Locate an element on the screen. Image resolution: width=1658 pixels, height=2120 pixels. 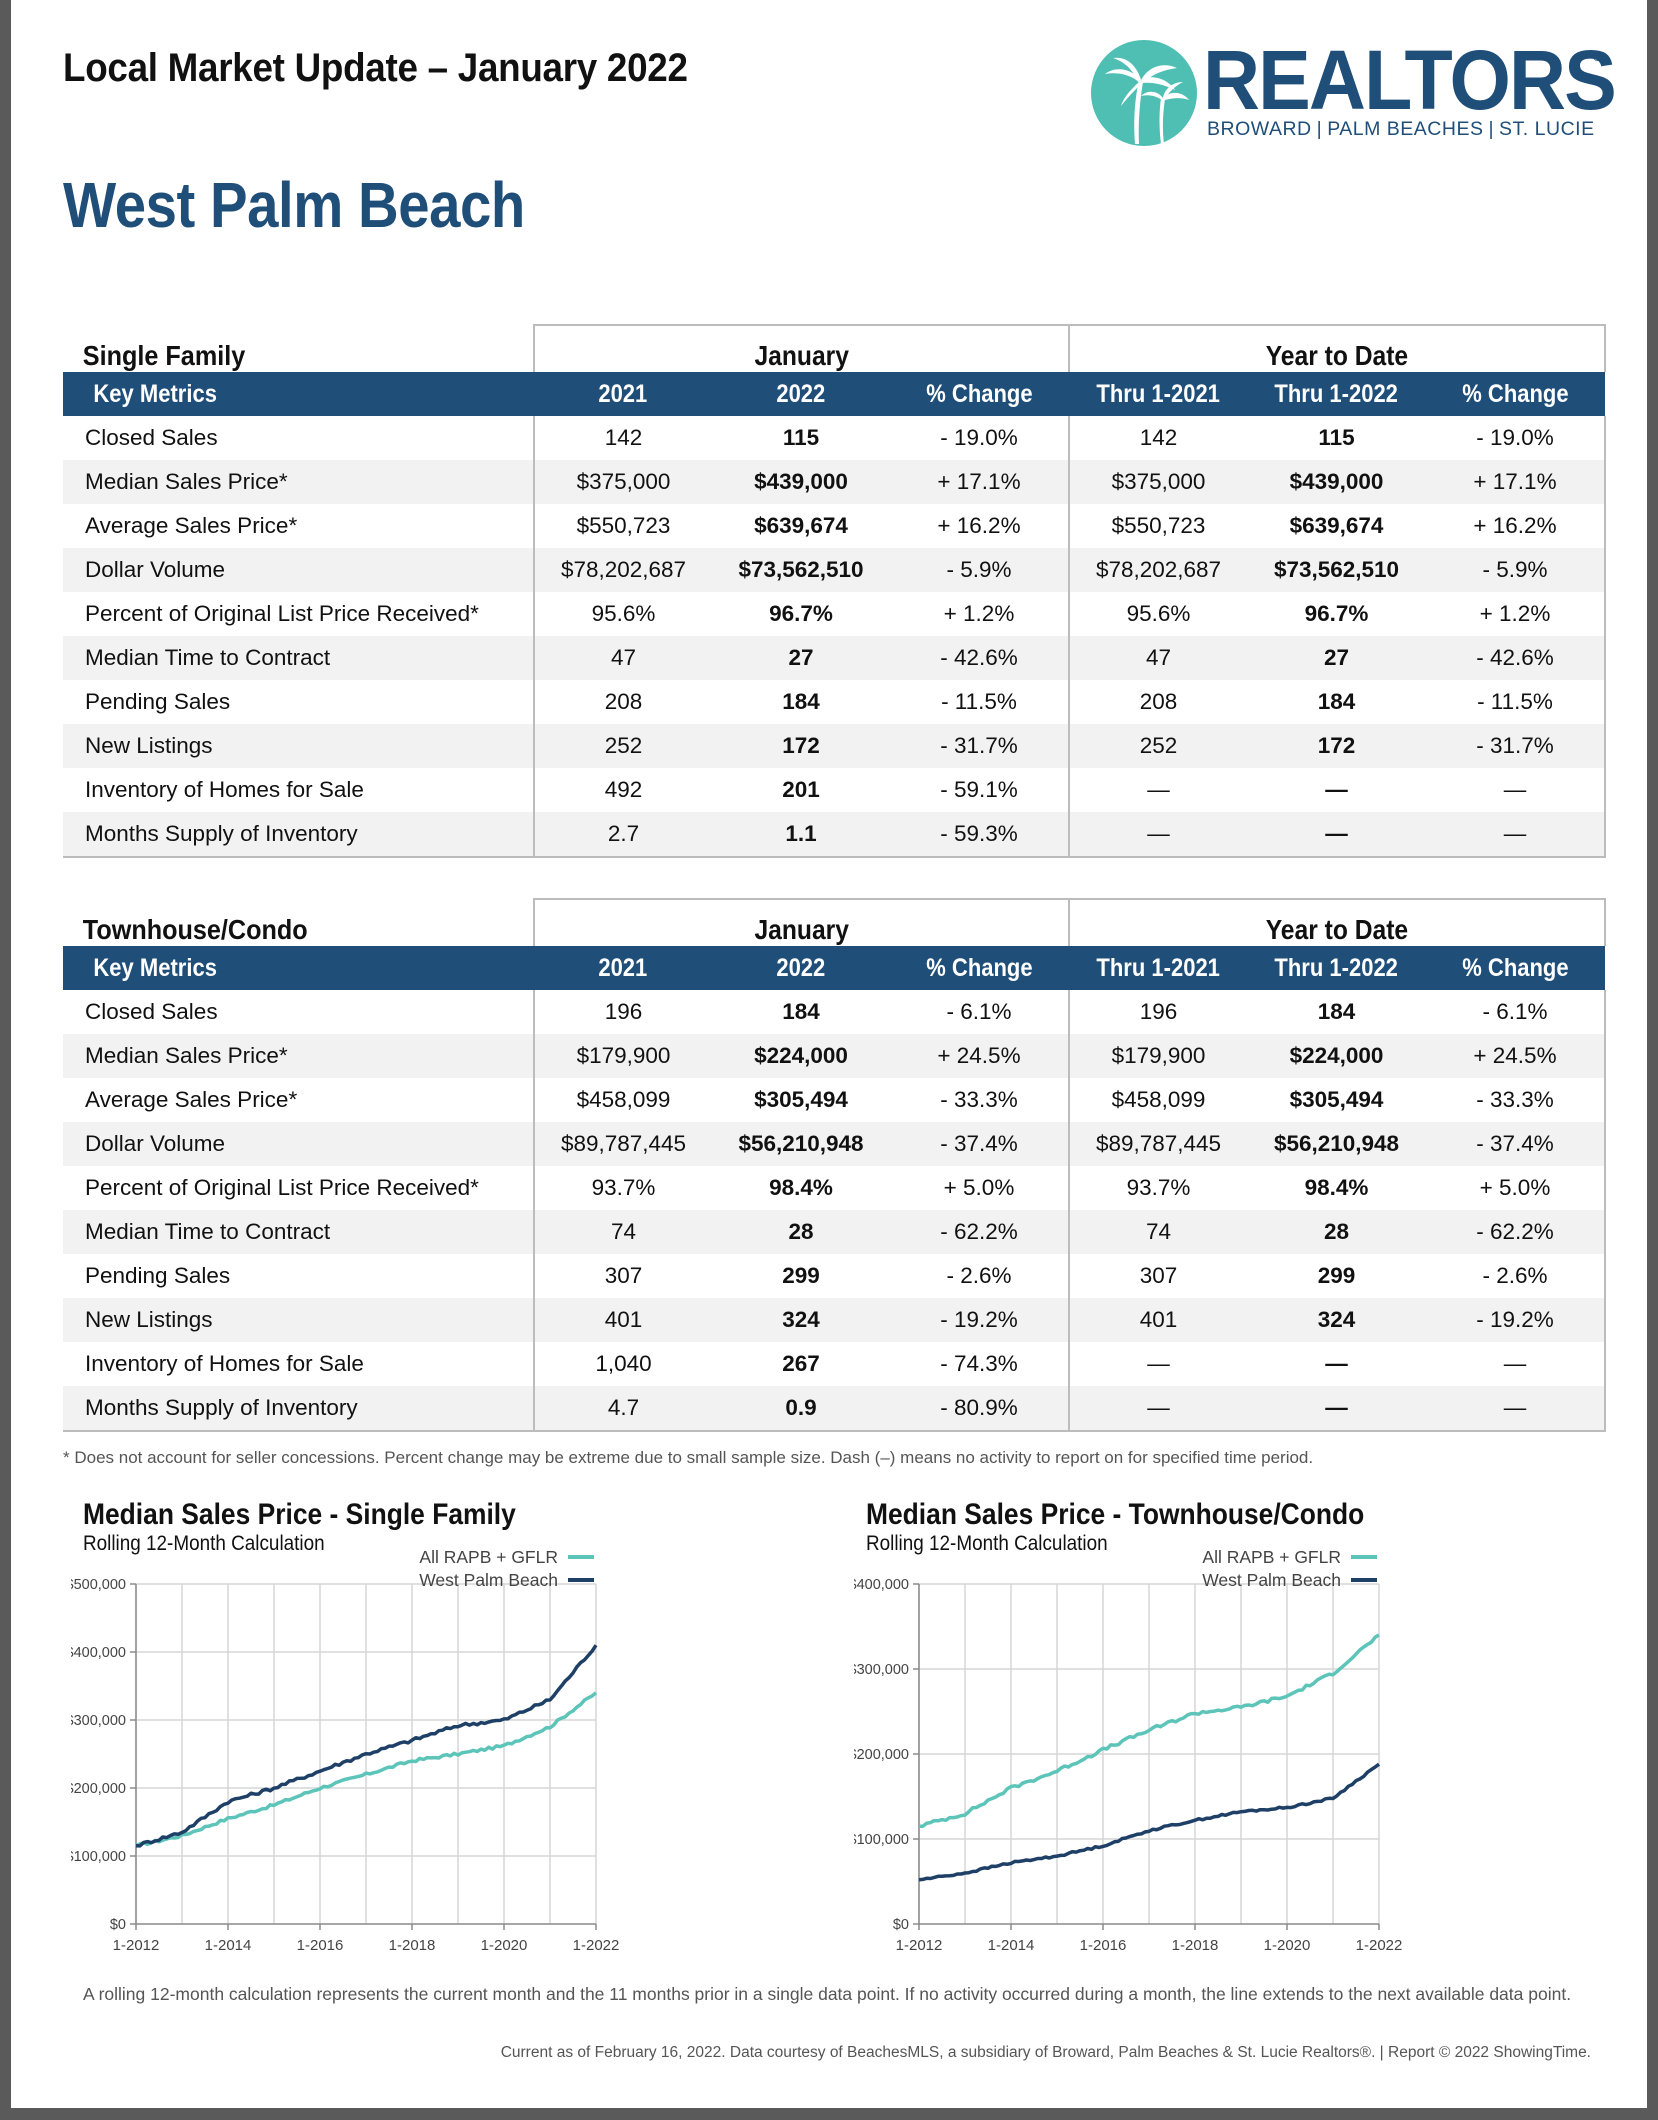
x-tick-label: 1-2012 is located at coordinates (136, 1945).